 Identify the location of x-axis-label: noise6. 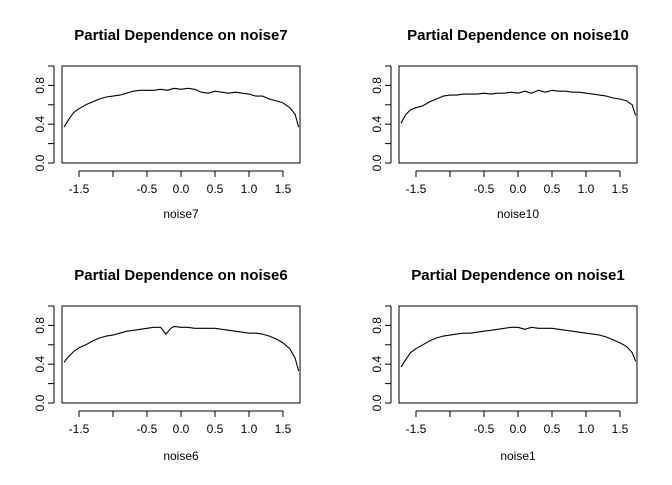
(181, 456).